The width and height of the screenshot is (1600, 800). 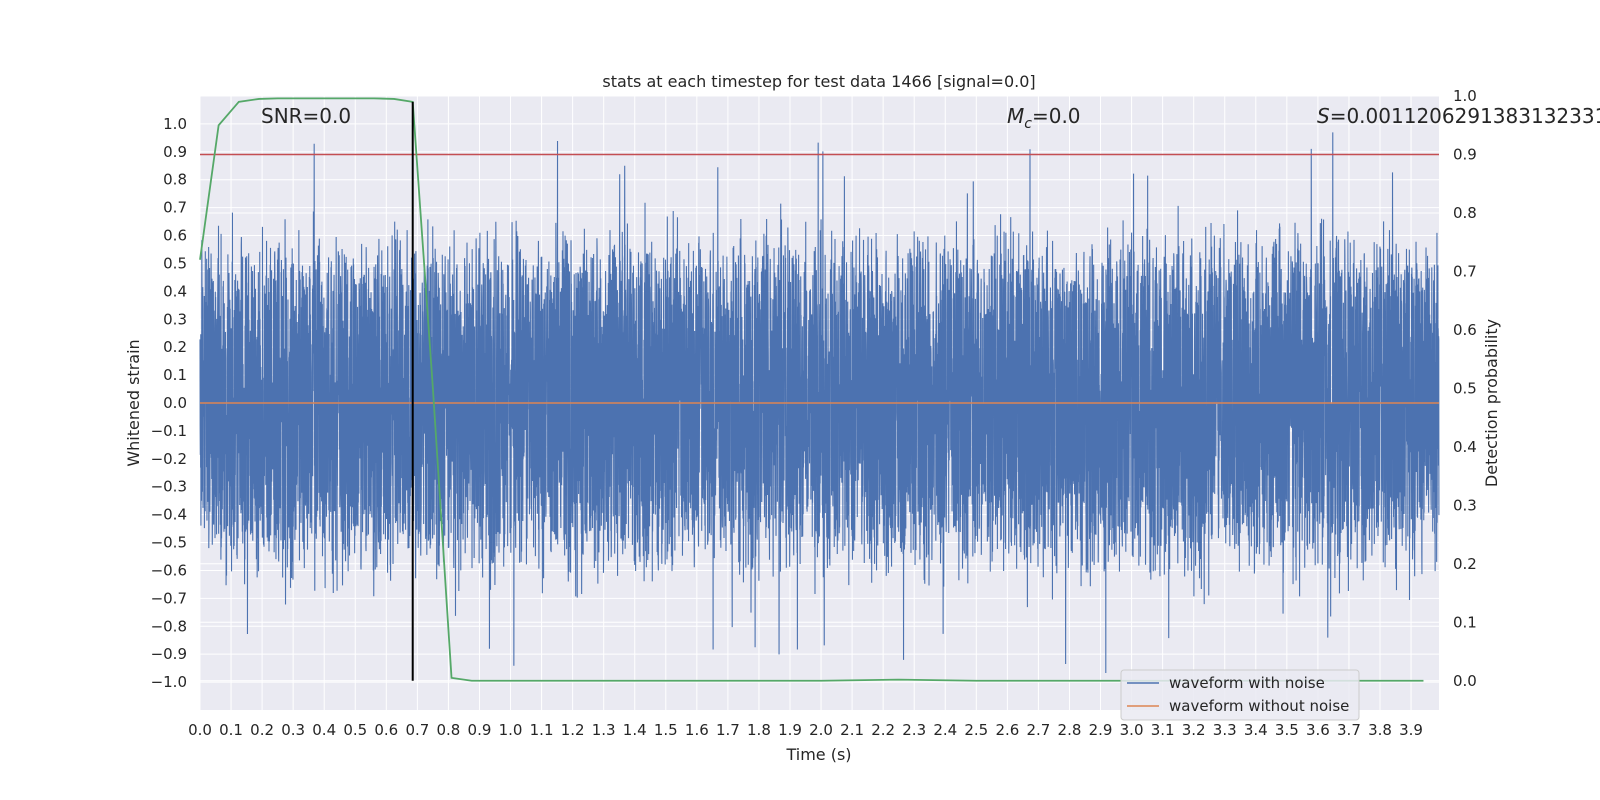 What do you see at coordinates (175, 180) in the screenshot?
I see `y-tick-label: 0.8` at bounding box center [175, 180].